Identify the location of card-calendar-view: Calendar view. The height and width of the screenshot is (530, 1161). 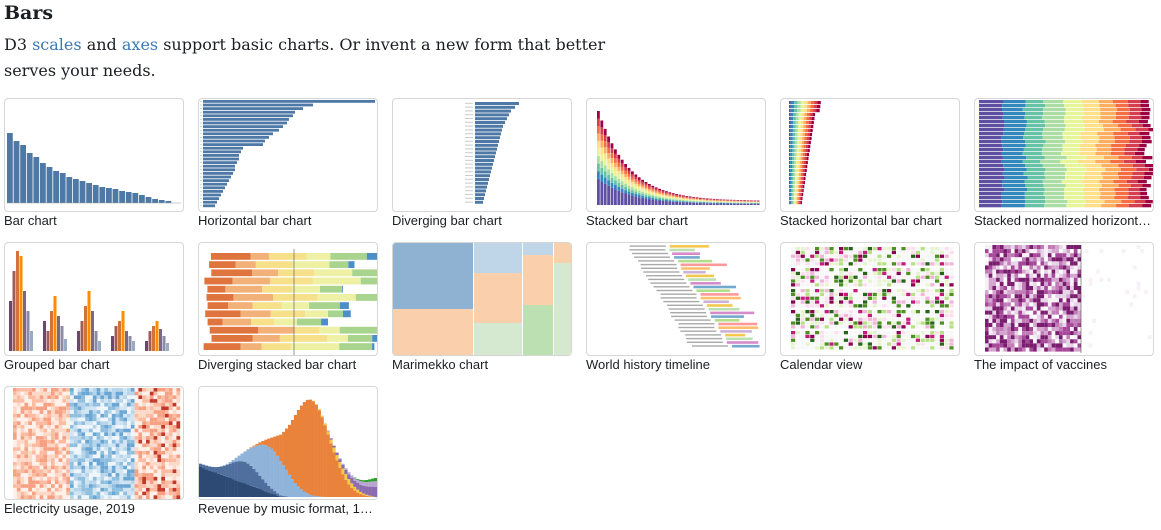
(870, 314).